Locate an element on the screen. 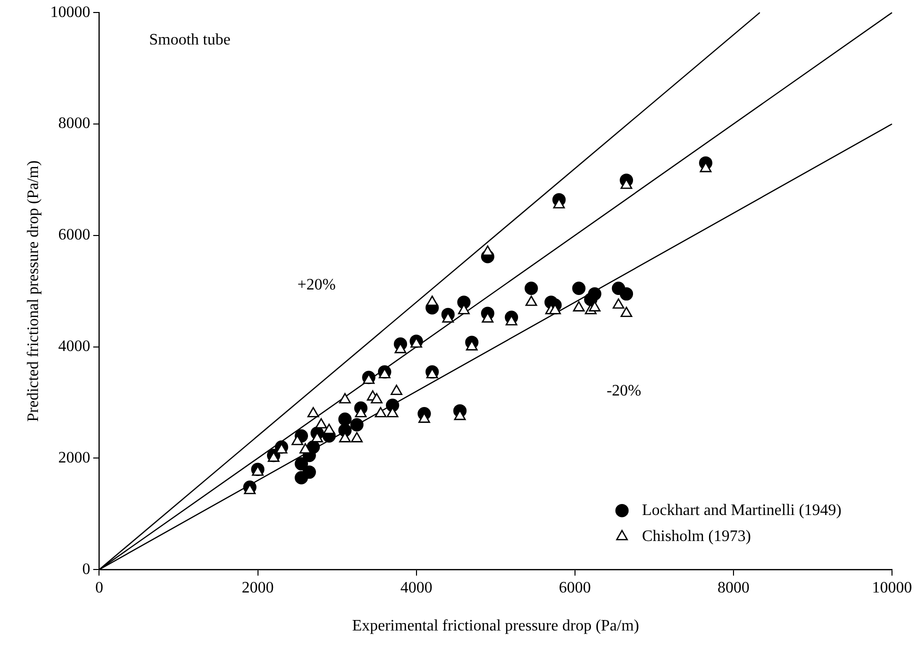 This screenshot has width=915, height=652. y-tick-label: 6000 is located at coordinates (74, 235).